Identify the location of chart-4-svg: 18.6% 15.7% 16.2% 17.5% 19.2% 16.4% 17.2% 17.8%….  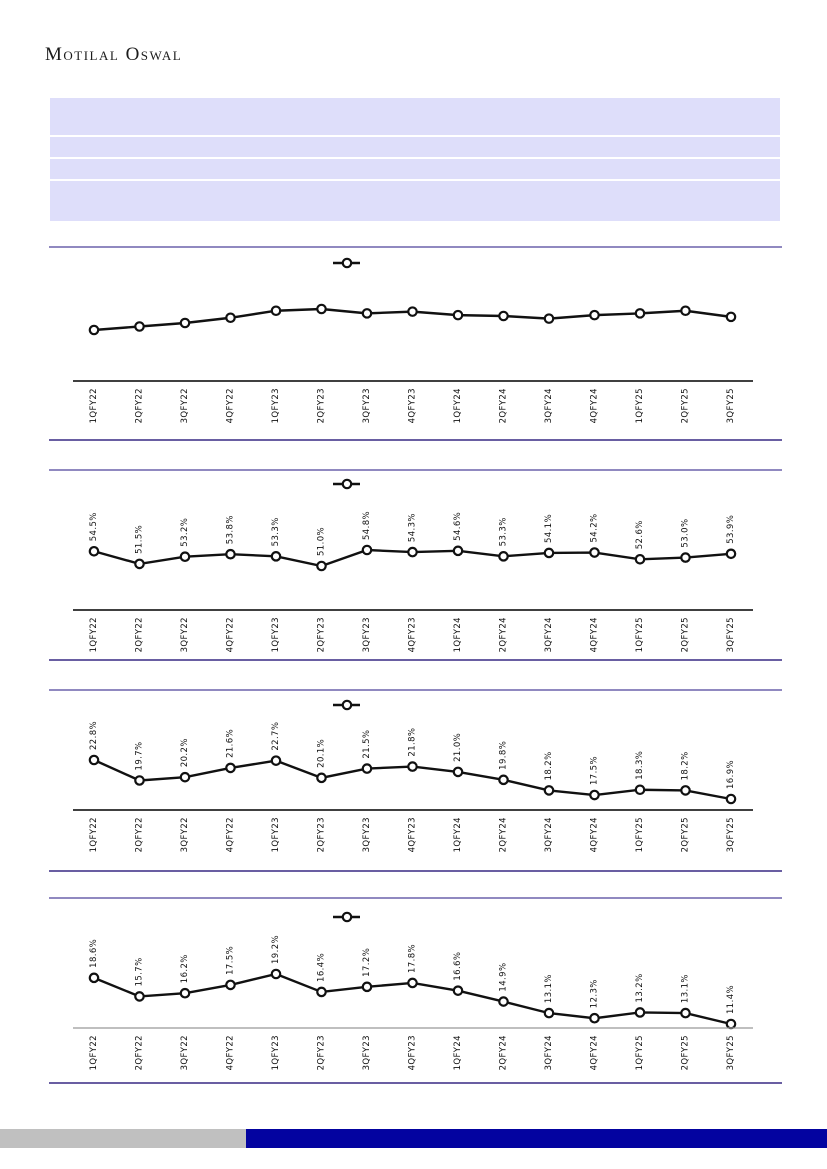
(413, 990).